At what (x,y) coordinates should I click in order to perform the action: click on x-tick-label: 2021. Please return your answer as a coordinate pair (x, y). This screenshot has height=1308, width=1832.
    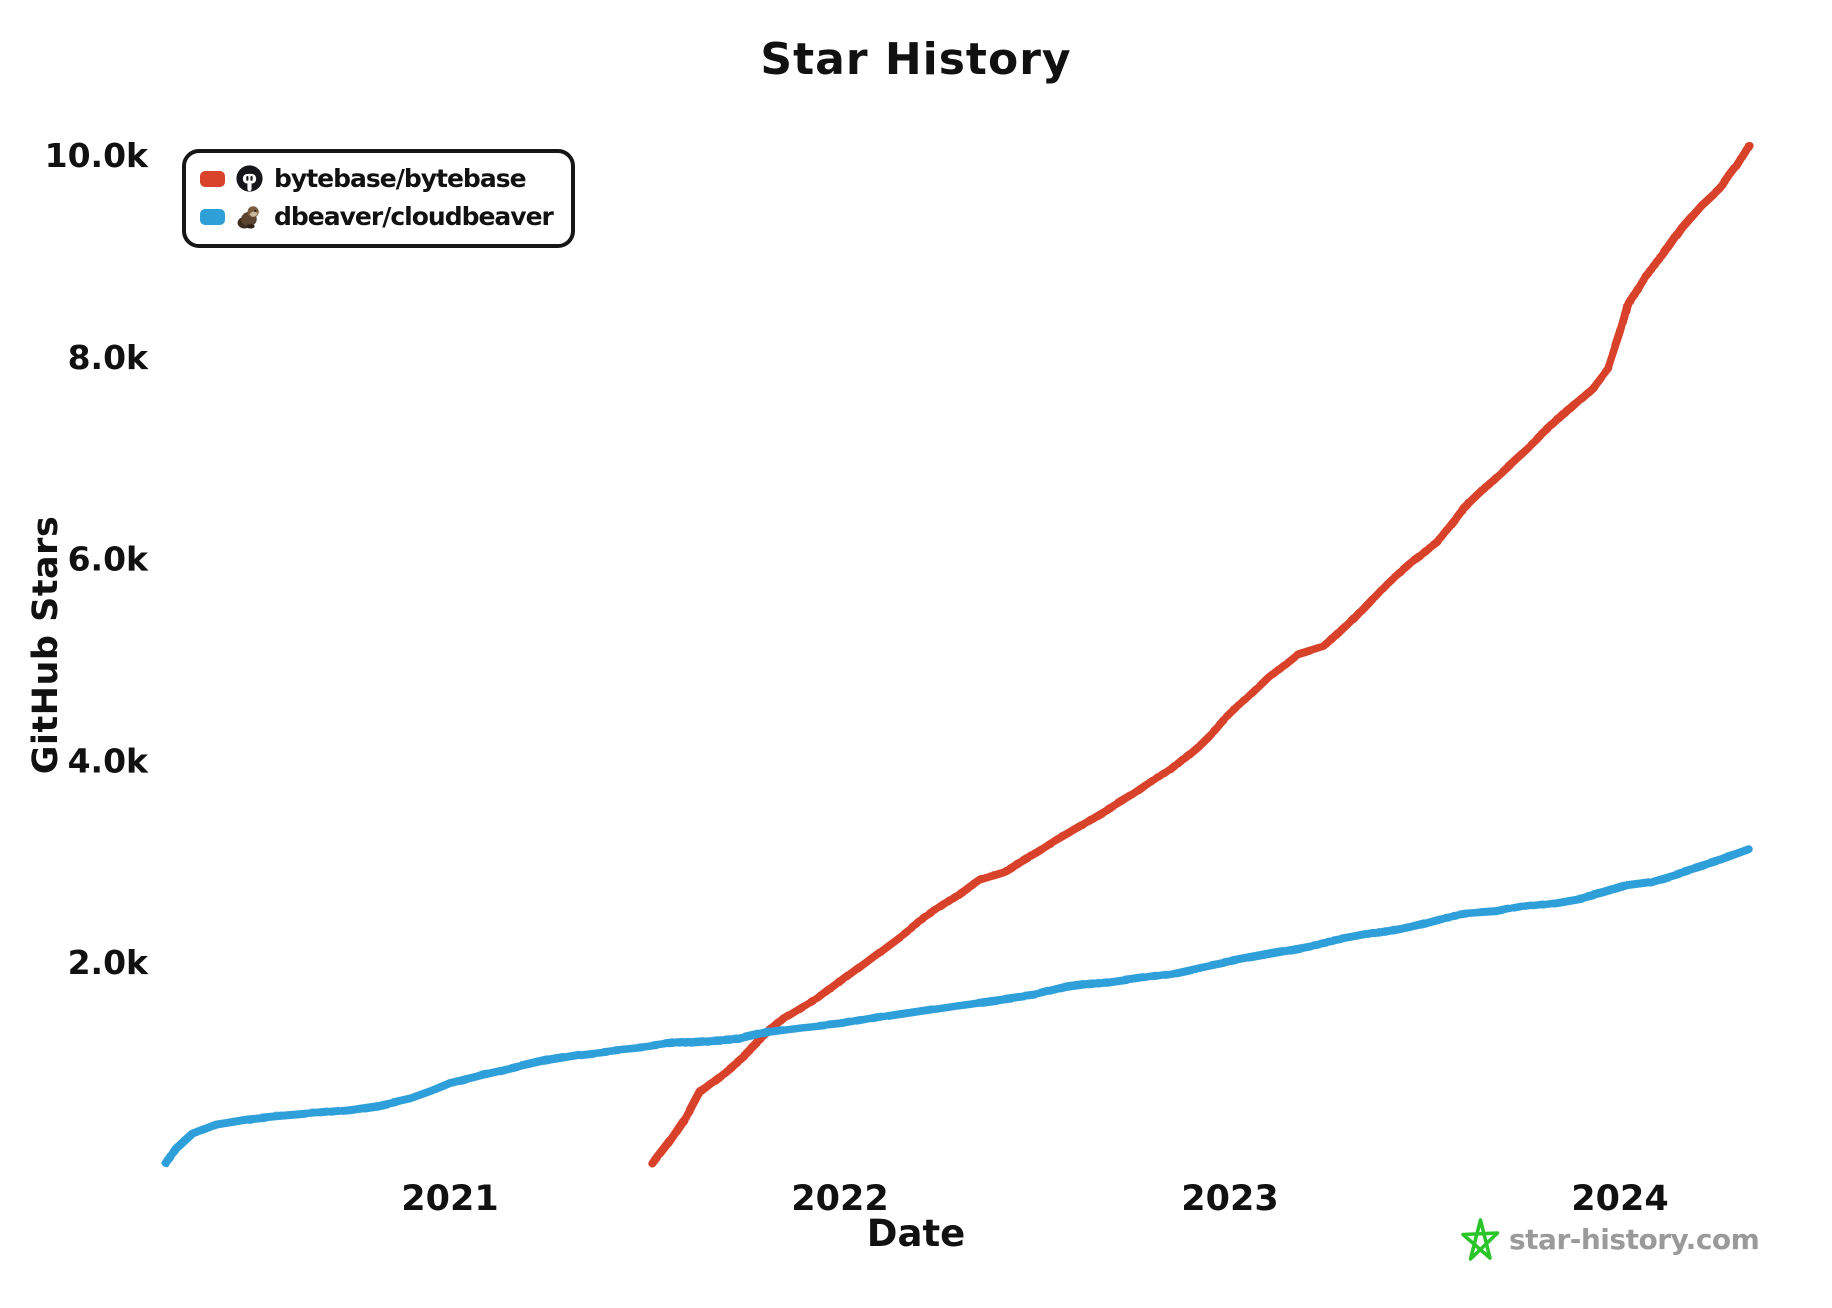
    Looking at the image, I should click on (449, 1199).